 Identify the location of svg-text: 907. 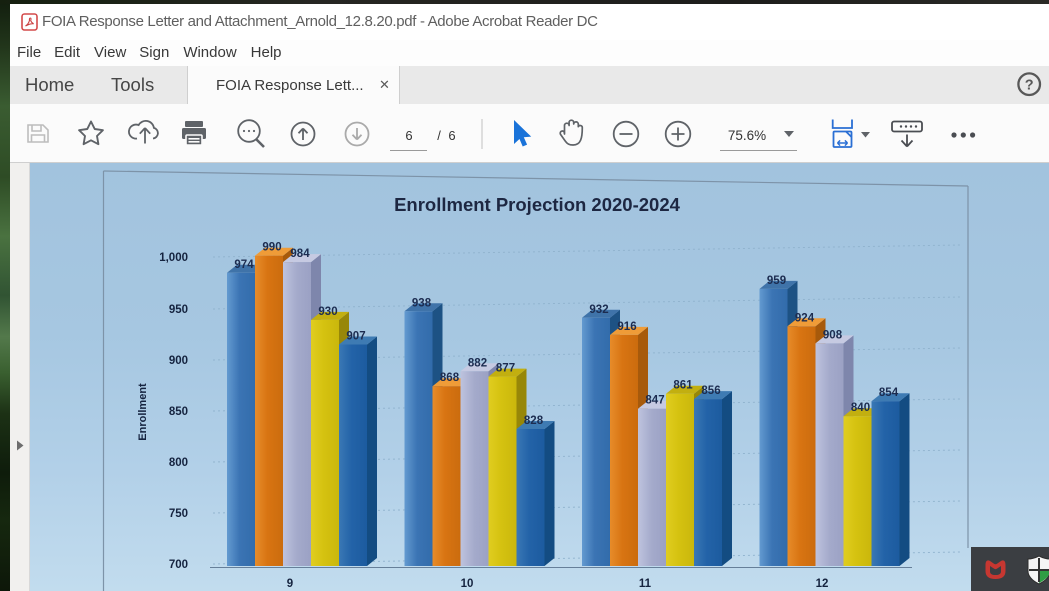
(355, 337).